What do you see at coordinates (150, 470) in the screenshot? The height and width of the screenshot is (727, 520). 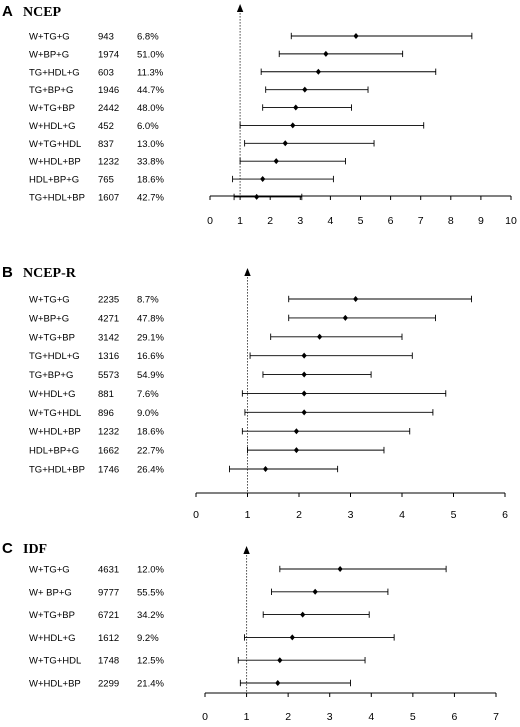 I see `row-percent: 26.4%` at bounding box center [150, 470].